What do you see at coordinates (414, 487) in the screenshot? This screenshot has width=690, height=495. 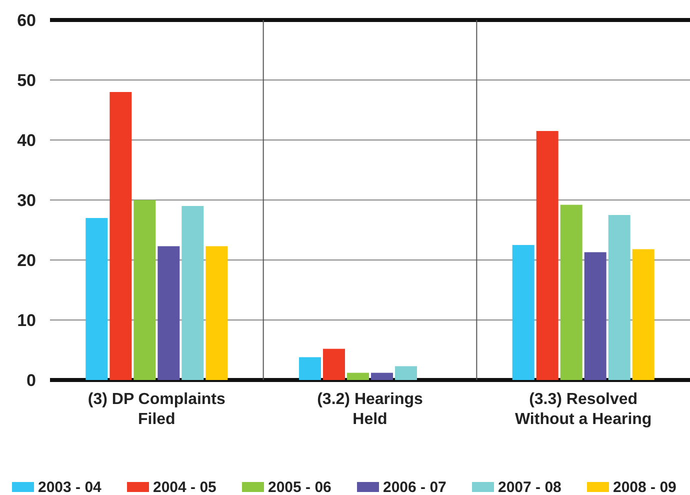 I see `legend-label: 2006 - 07` at bounding box center [414, 487].